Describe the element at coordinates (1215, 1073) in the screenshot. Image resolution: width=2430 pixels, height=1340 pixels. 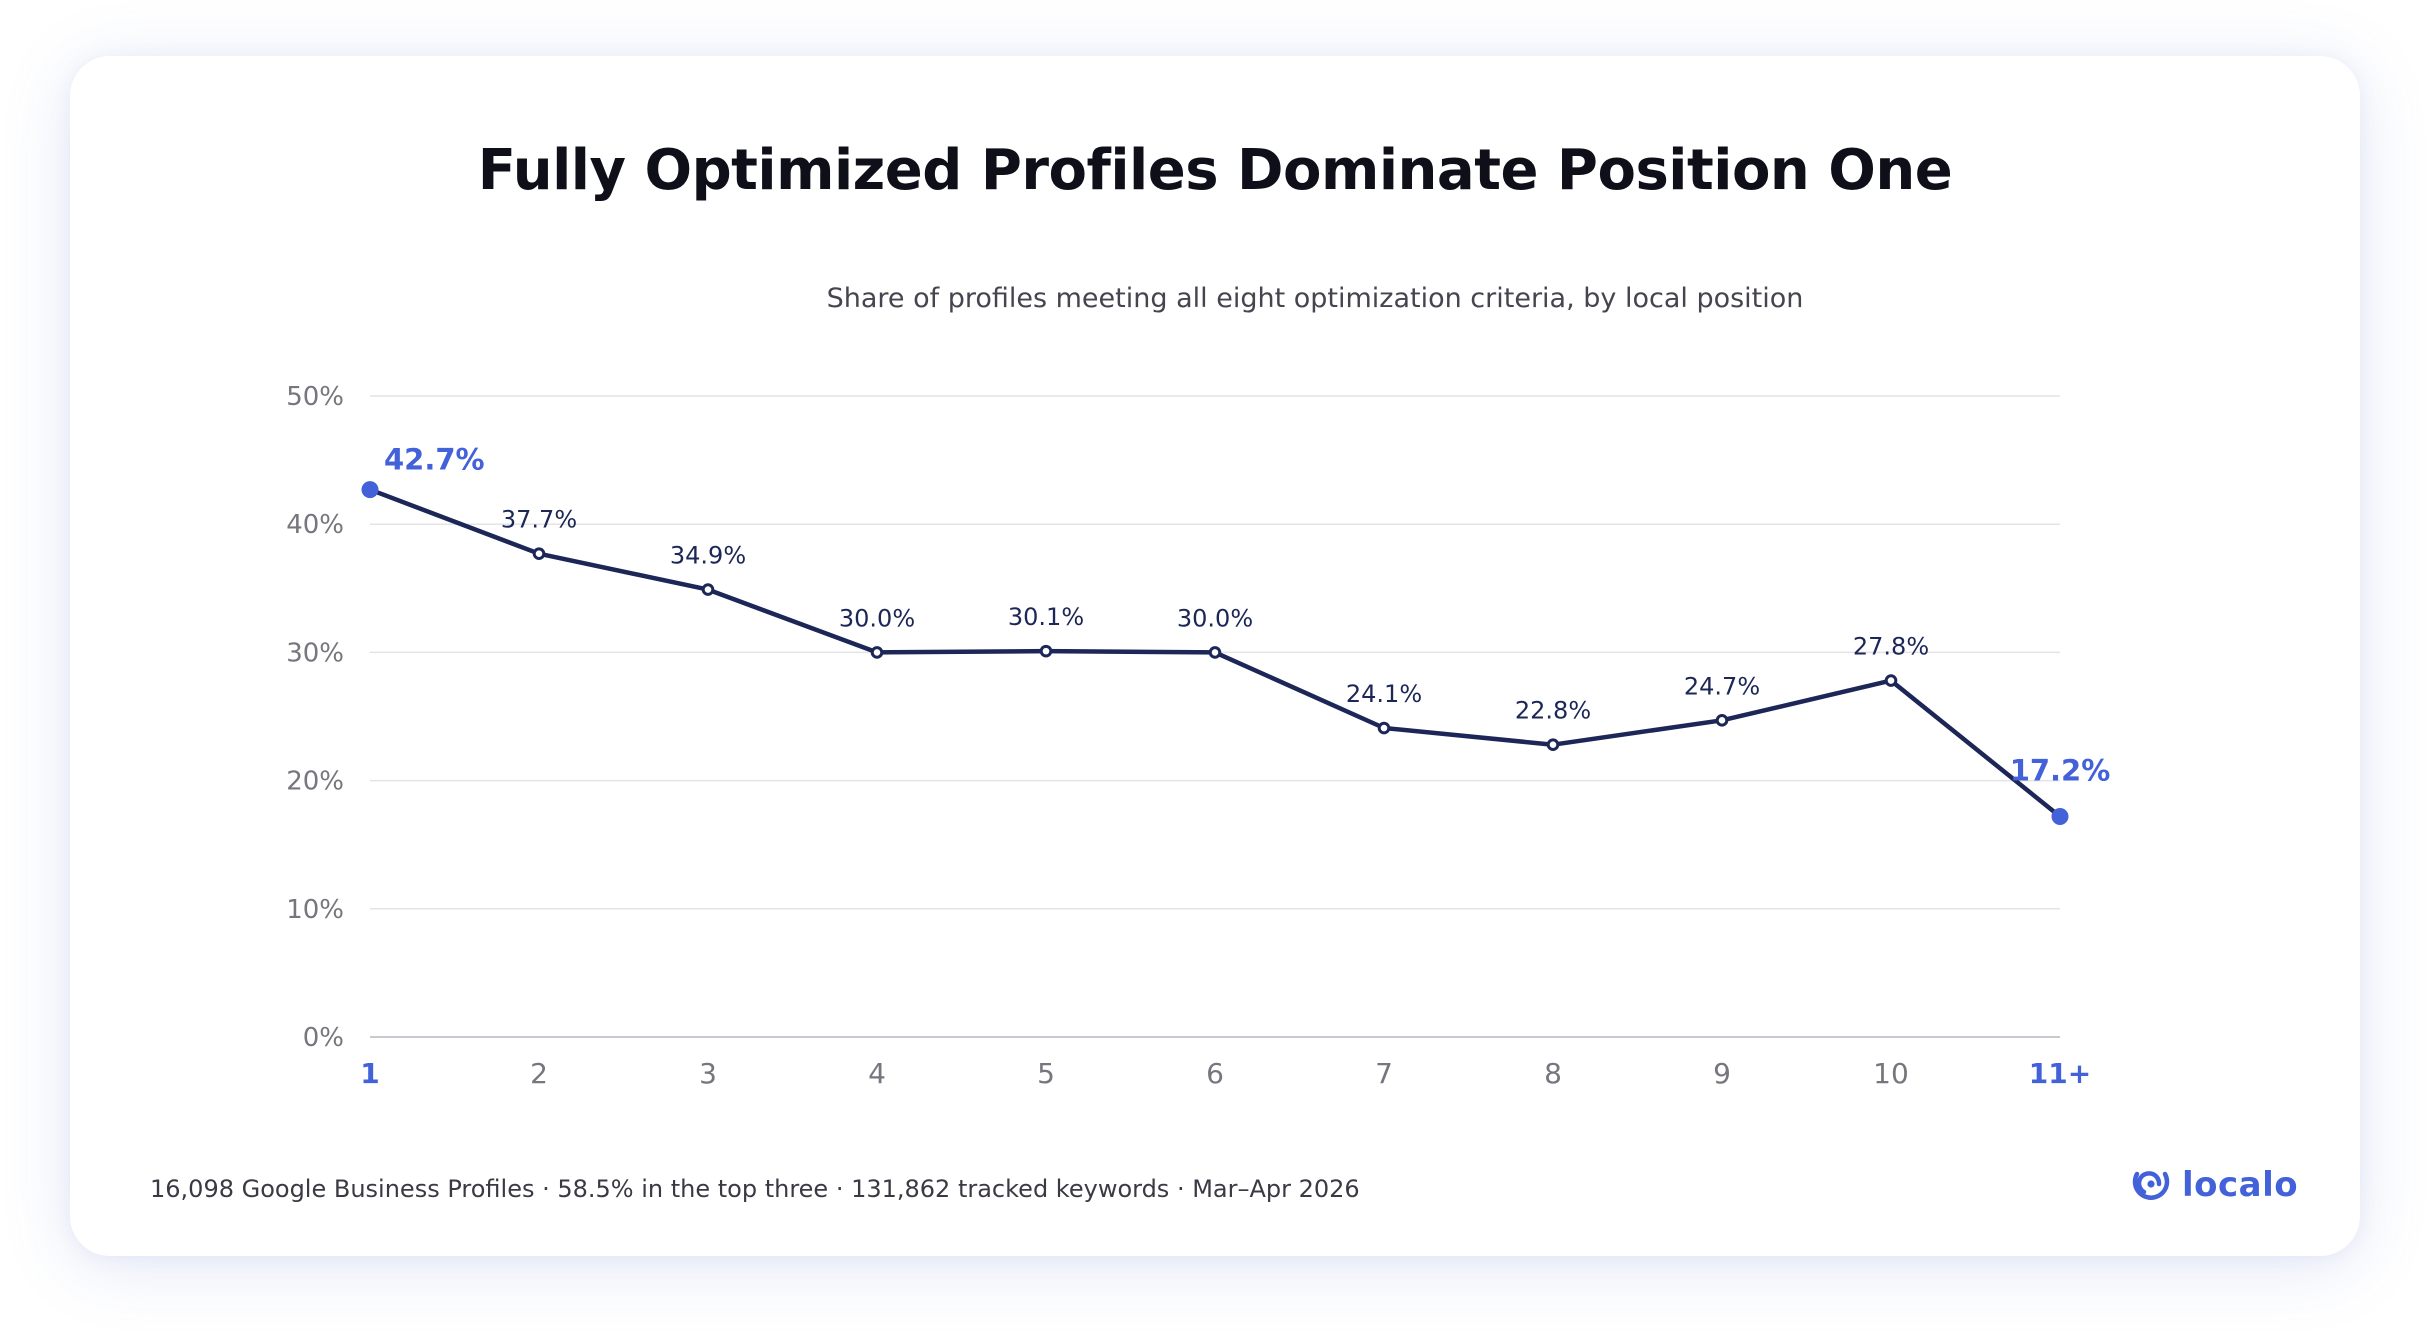
I see `x-tick-label: 6` at that location.